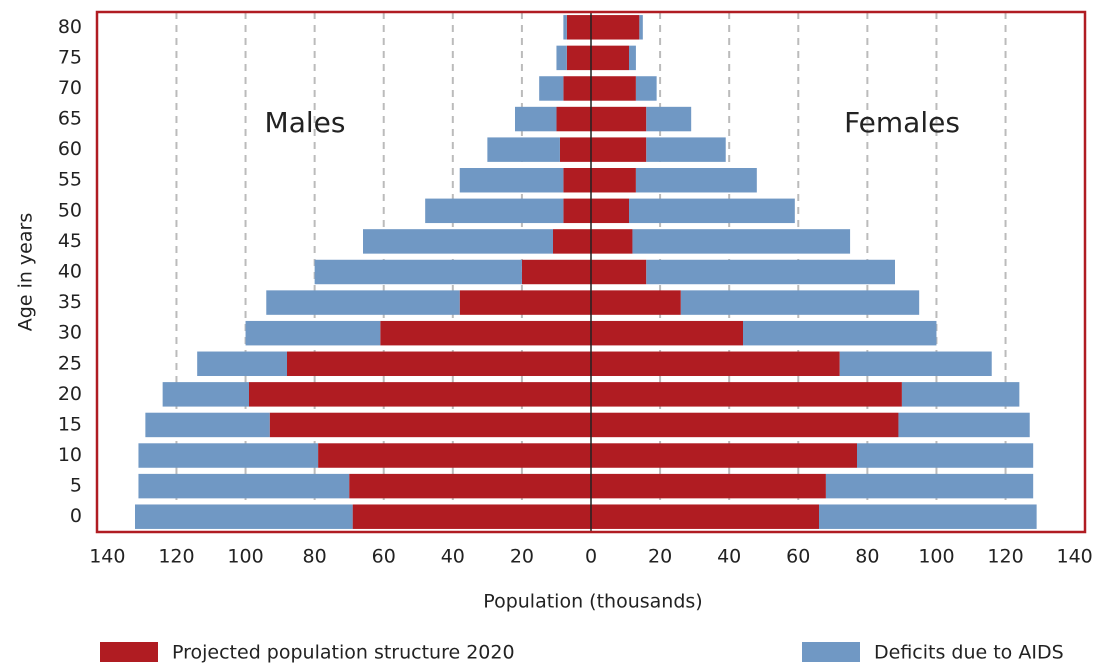 The image size is (1093, 665). What do you see at coordinates (70, 119) in the screenshot?
I see `y-tick-label: 65` at bounding box center [70, 119].